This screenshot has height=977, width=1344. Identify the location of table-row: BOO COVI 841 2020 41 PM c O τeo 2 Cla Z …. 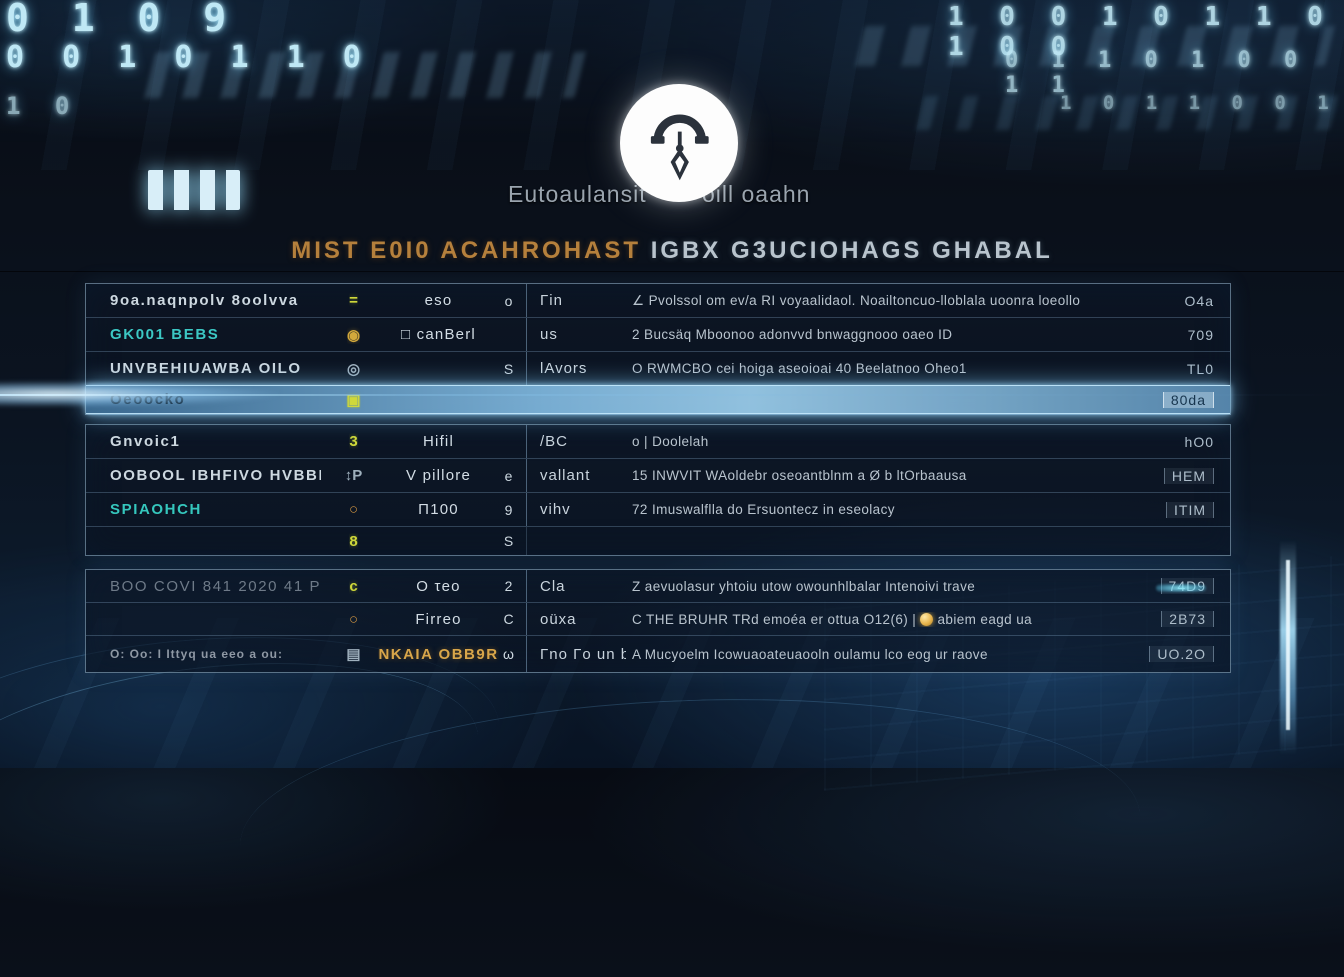
(658, 586).